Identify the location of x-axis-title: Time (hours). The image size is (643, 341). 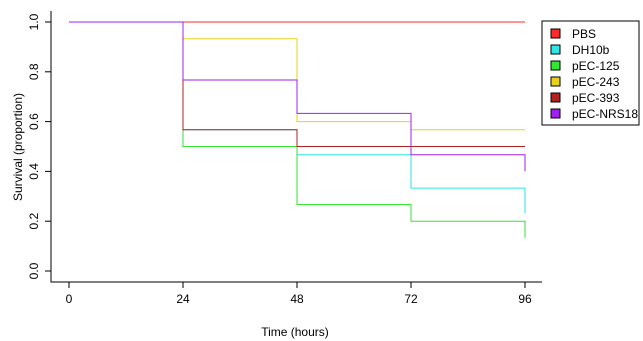
(295, 332).